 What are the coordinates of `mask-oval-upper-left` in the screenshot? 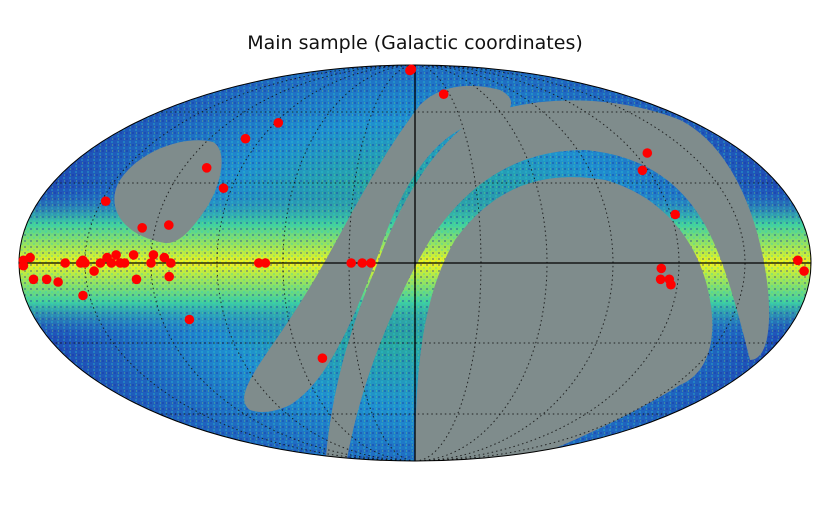 It's located at (168, 192).